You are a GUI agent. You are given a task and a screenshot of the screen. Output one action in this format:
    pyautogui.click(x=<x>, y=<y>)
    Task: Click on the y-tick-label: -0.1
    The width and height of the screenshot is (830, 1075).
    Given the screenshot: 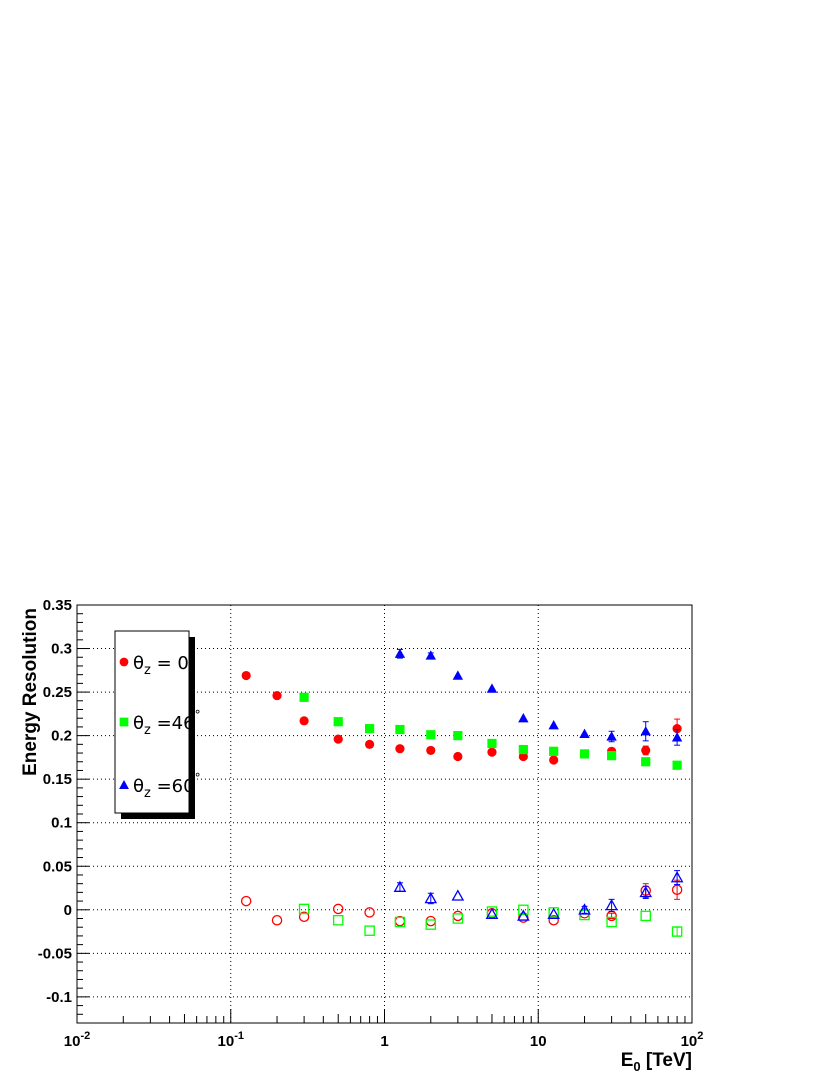 What is the action you would take?
    pyautogui.click(x=59, y=997)
    